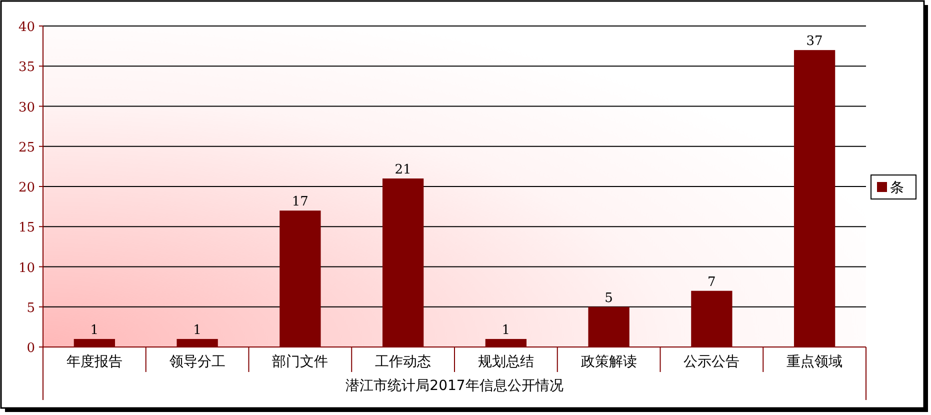  What do you see at coordinates (26, 148) in the screenshot?
I see `y-tick-label: 25` at bounding box center [26, 148].